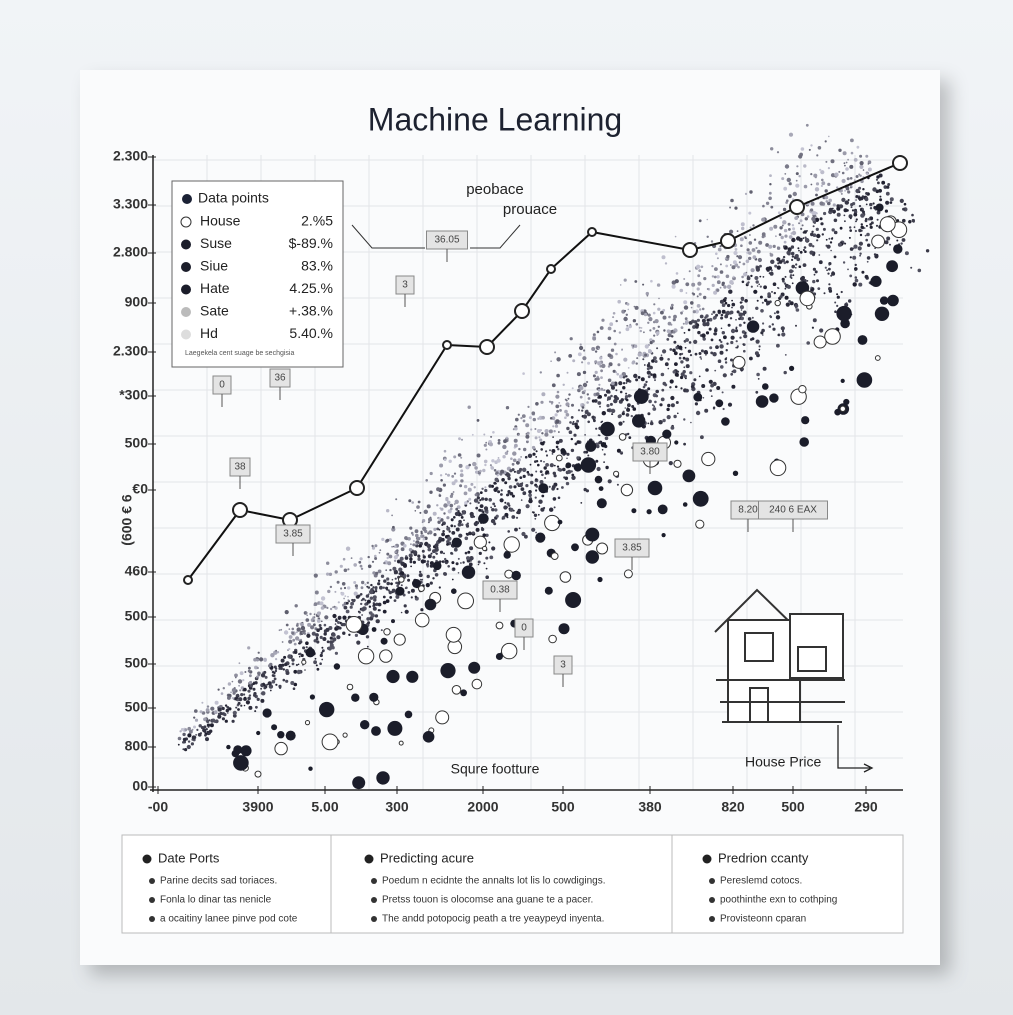 Image resolution: width=1013 pixels, height=1015 pixels. What do you see at coordinates (650, 807) in the screenshot?
I see `x-tick-label: 380` at bounding box center [650, 807].